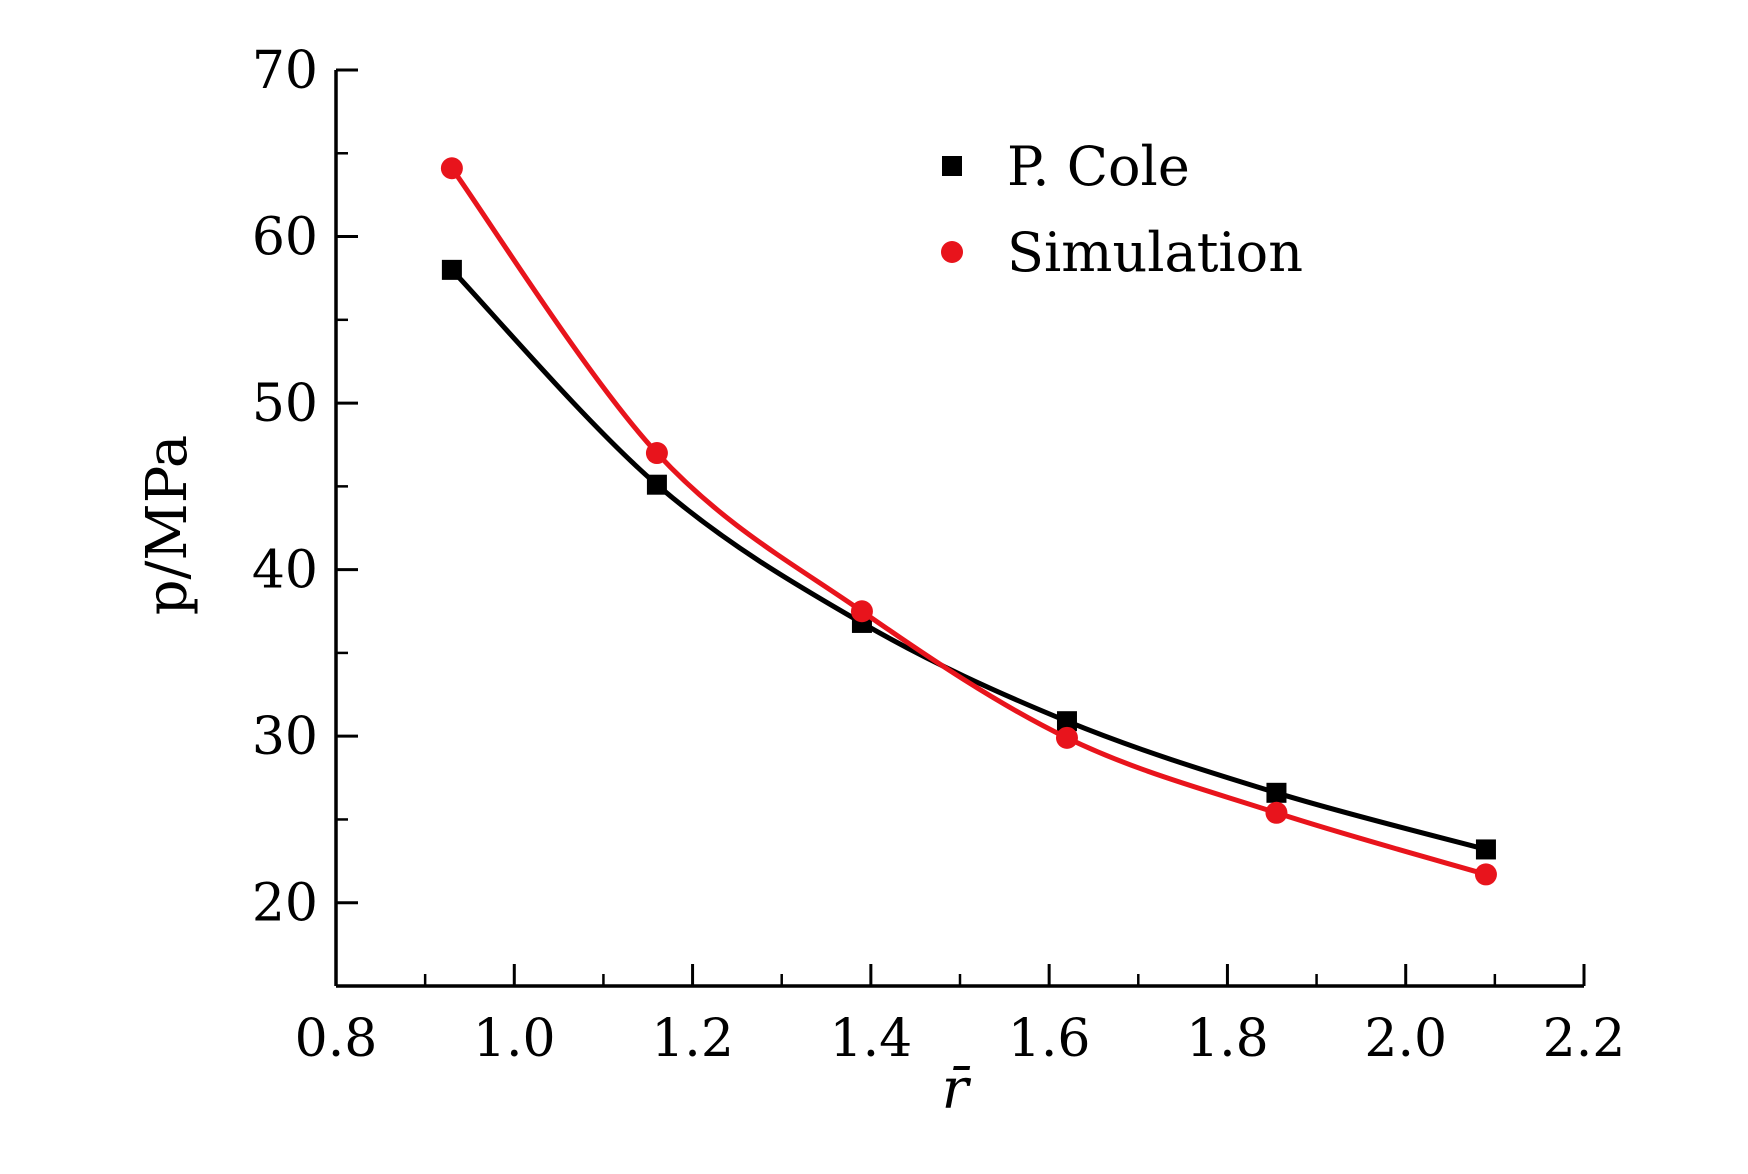 This screenshot has width=1748, height=1174. Describe the element at coordinates (871, 1039) in the screenshot. I see `x-tick-label: 1.4` at that location.